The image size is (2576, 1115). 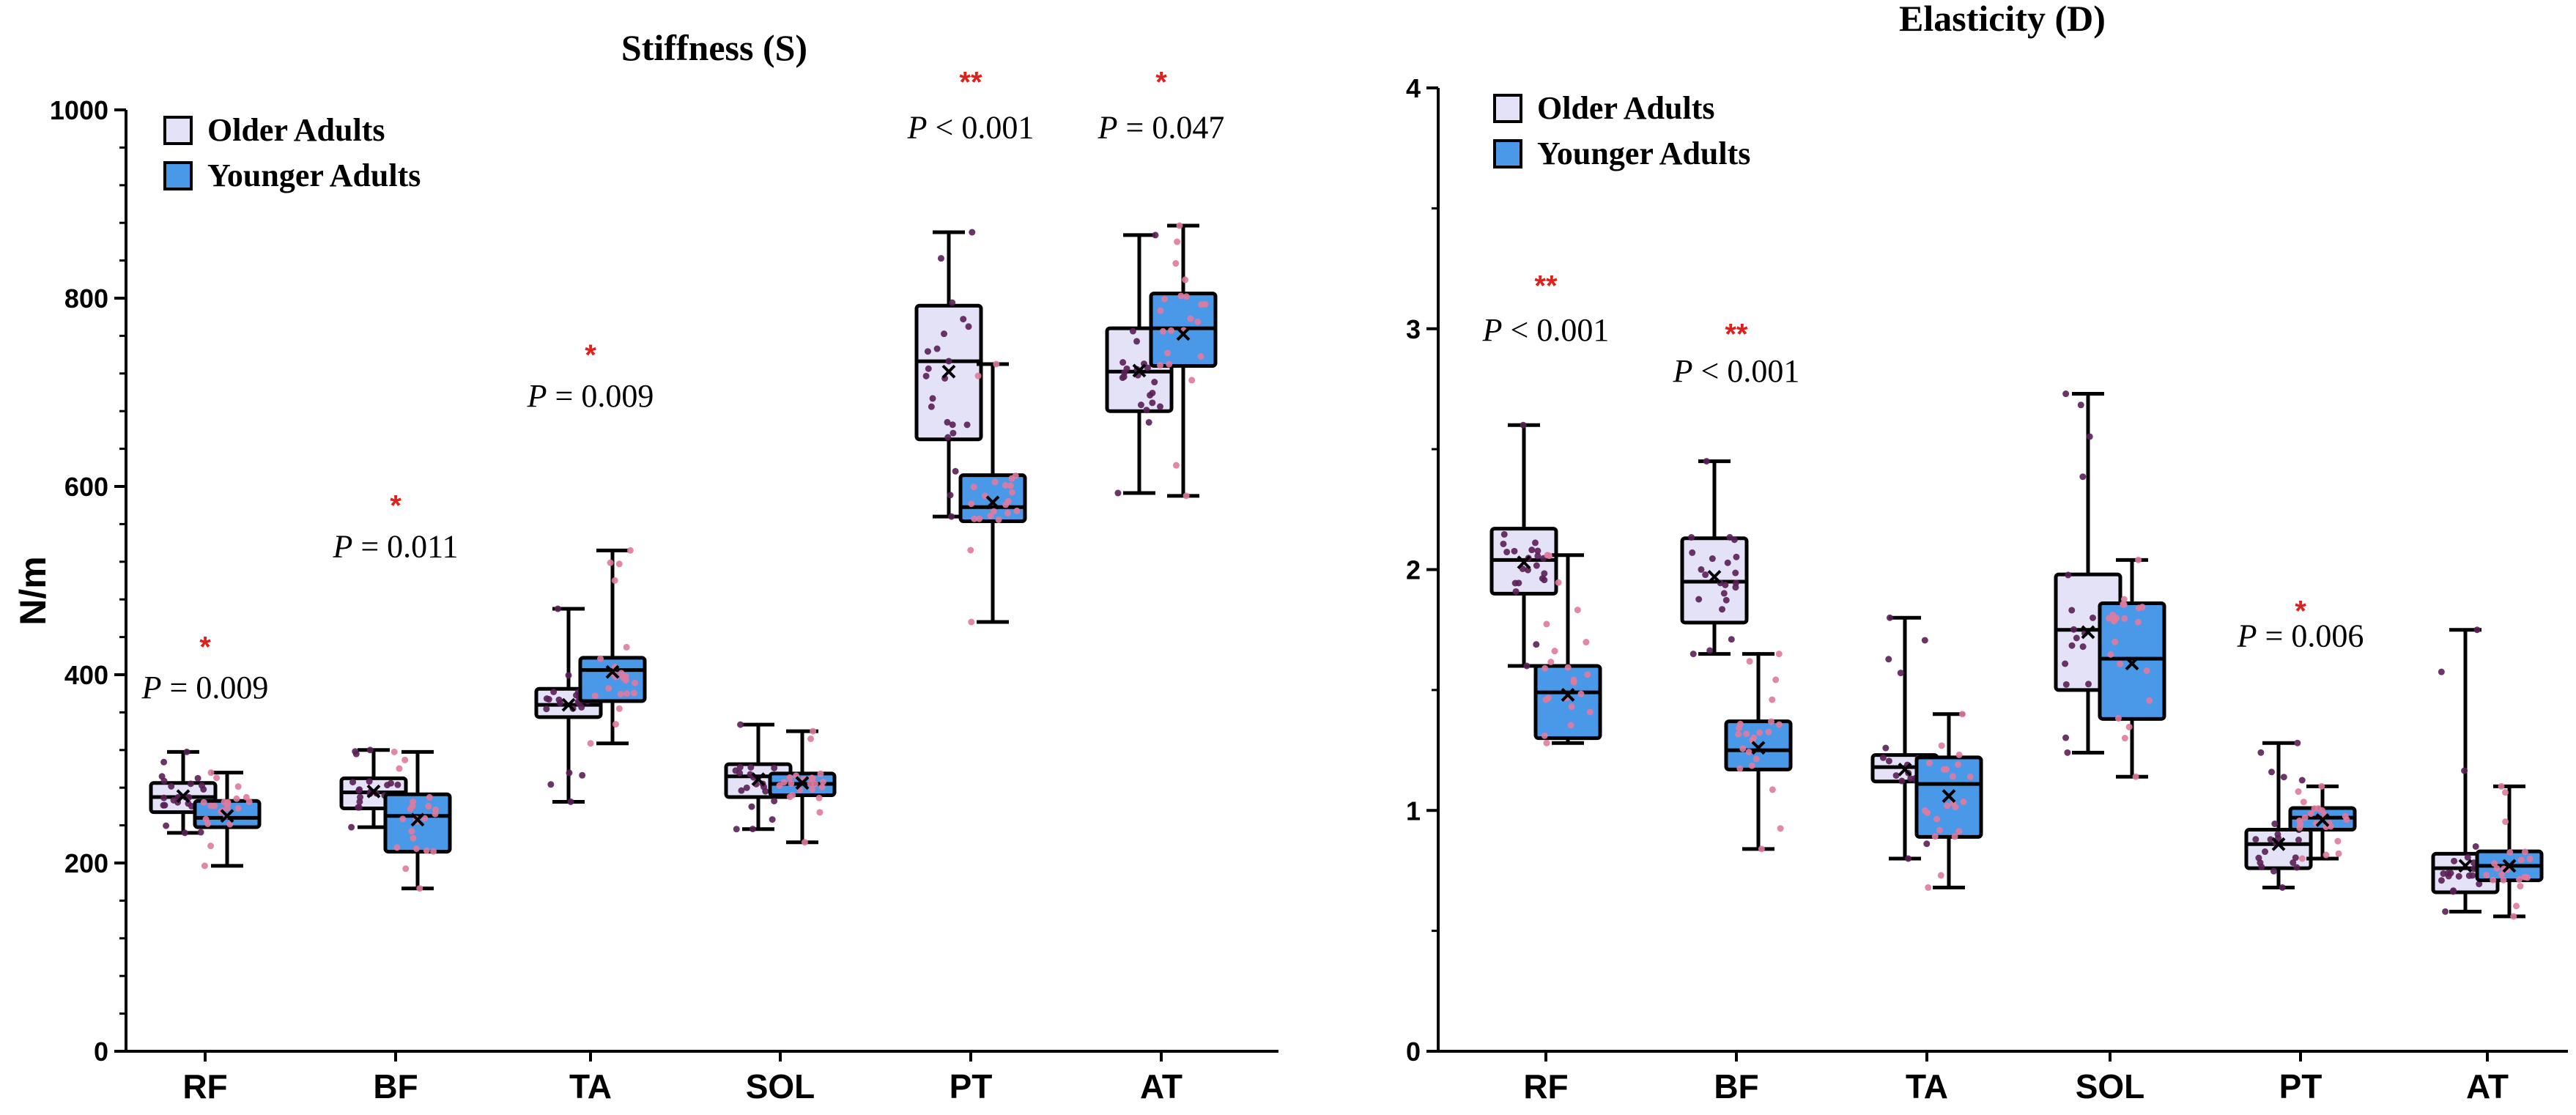 I want to click on box-younger-adults-at, so click(x=1183, y=361).